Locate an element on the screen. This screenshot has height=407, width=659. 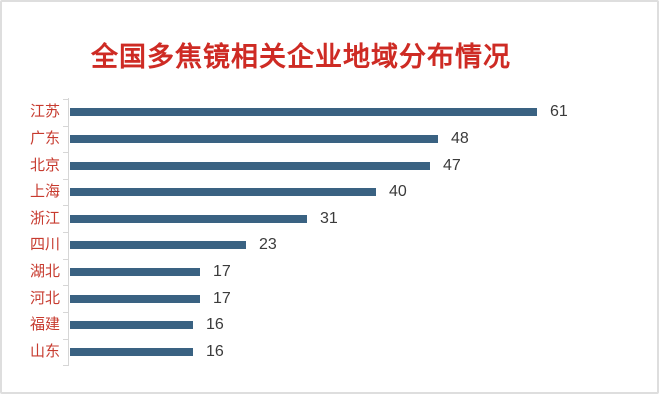
category-label: 江苏 is located at coordinates (44, 111).